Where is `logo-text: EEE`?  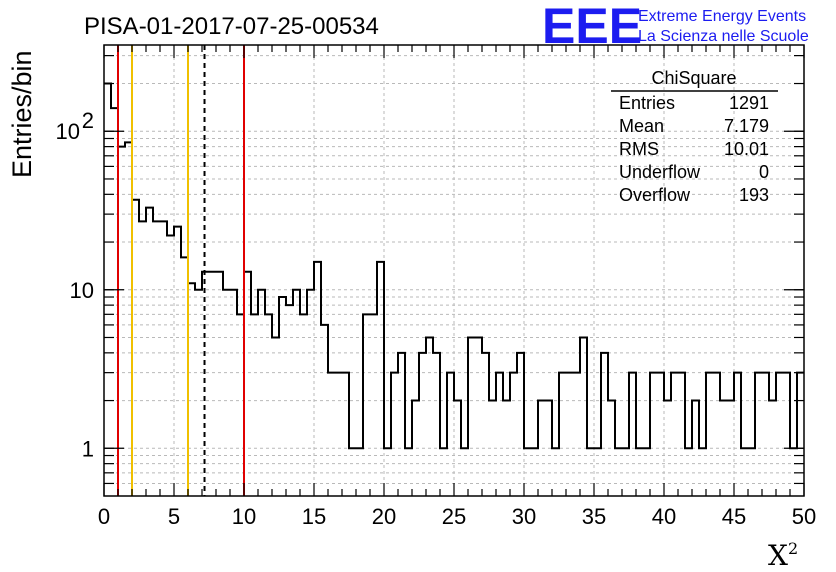
logo-text: EEE is located at coordinates (592, 27).